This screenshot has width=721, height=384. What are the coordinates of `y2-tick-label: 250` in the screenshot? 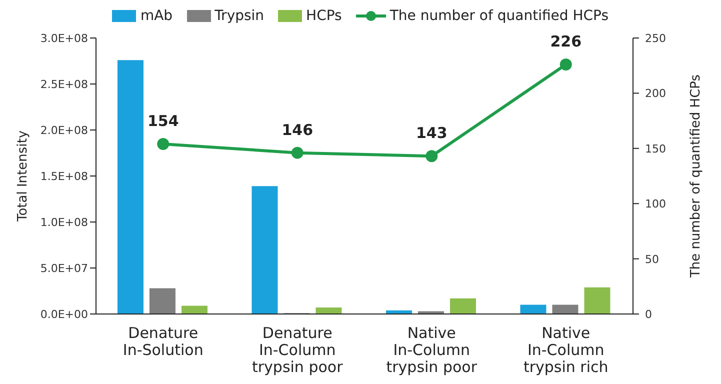 It's located at (655, 38).